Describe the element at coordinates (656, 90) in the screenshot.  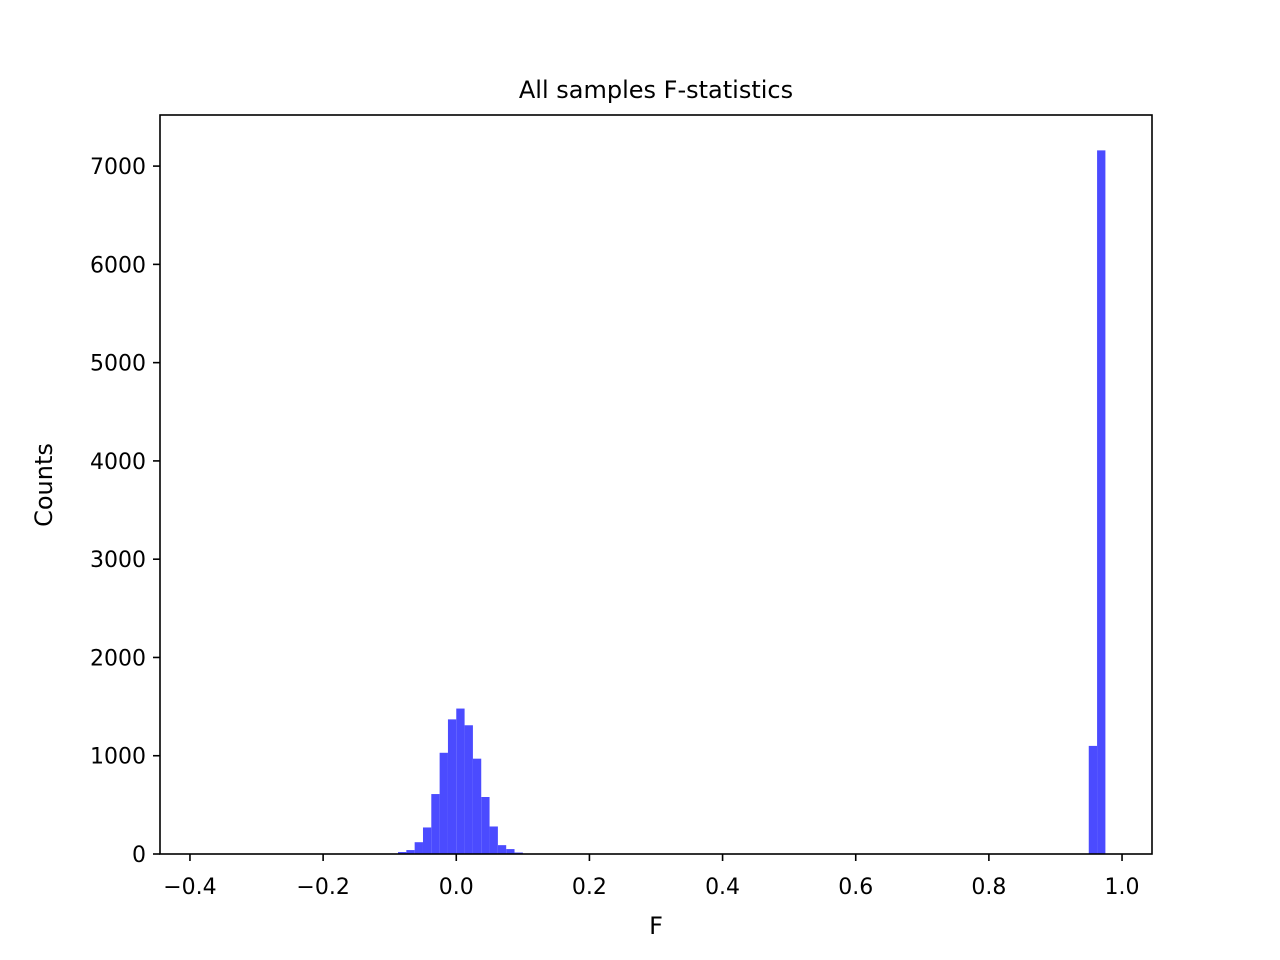
I see `chart-title: All samples F-statistics` at that location.